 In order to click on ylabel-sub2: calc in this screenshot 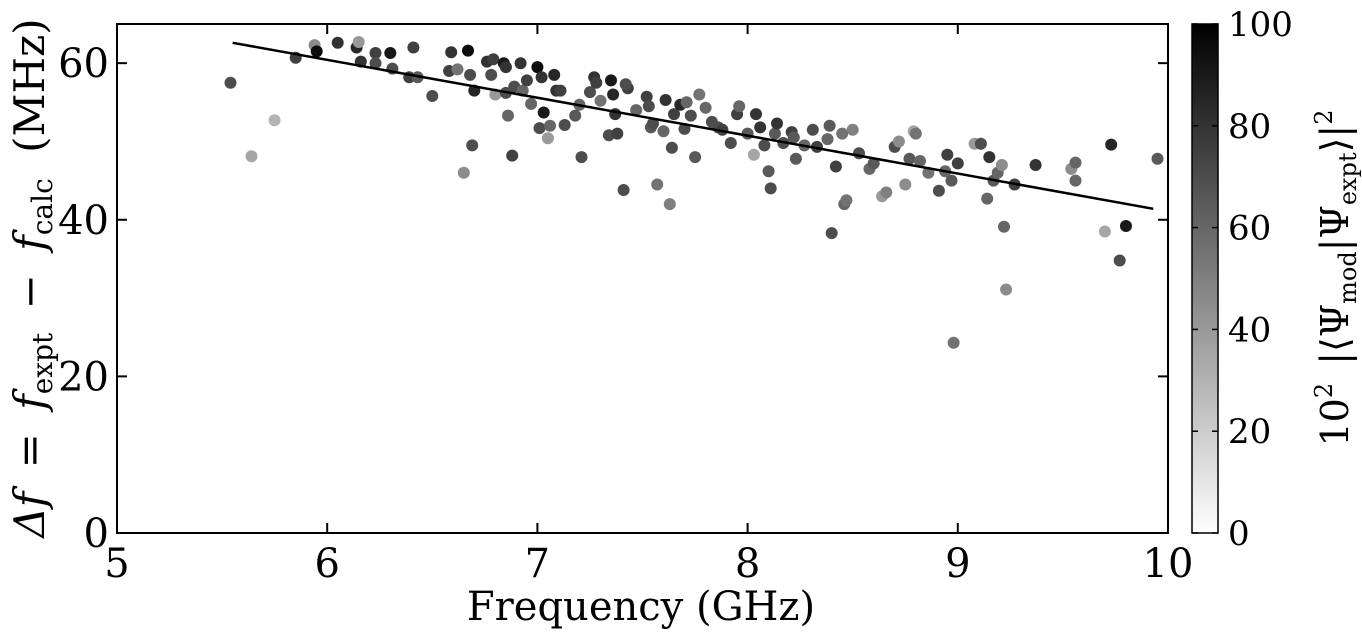, I will do `click(42, 206)`.